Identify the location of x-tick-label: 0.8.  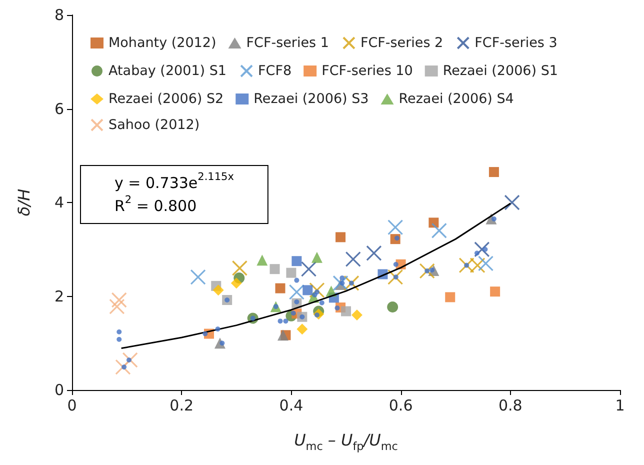
(510, 405).